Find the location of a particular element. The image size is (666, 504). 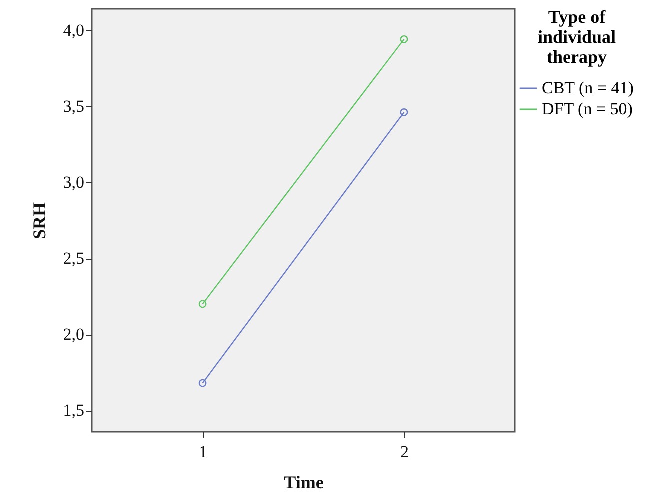

x-axis-title: Time is located at coordinates (304, 482).